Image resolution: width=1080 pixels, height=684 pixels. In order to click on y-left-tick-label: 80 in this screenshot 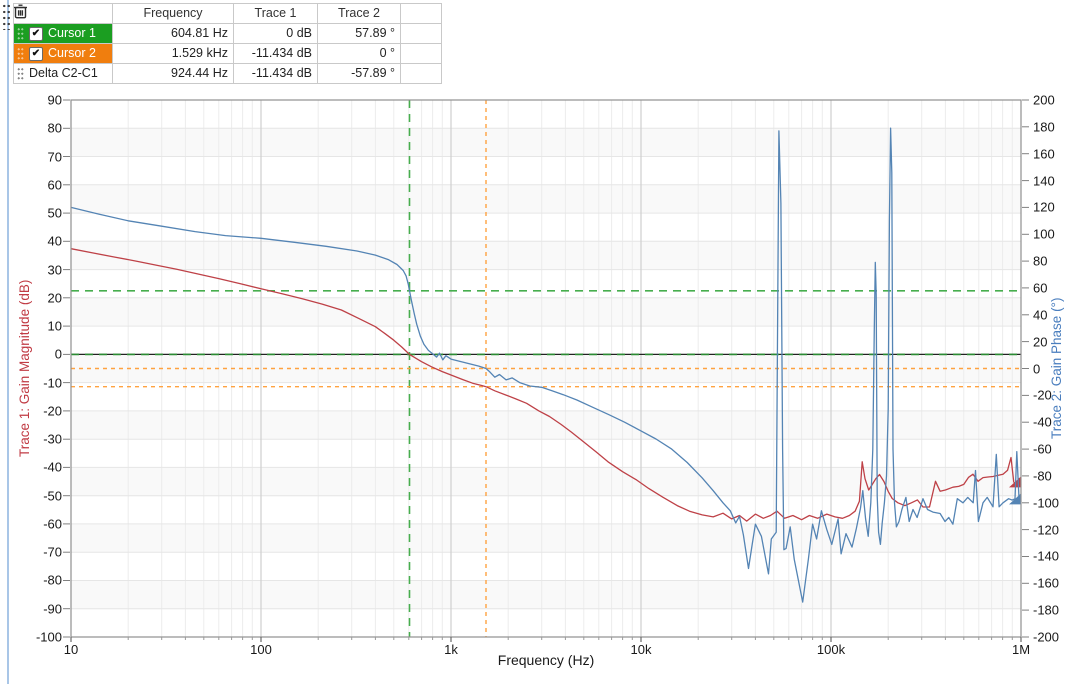, I will do `click(54, 128)`.